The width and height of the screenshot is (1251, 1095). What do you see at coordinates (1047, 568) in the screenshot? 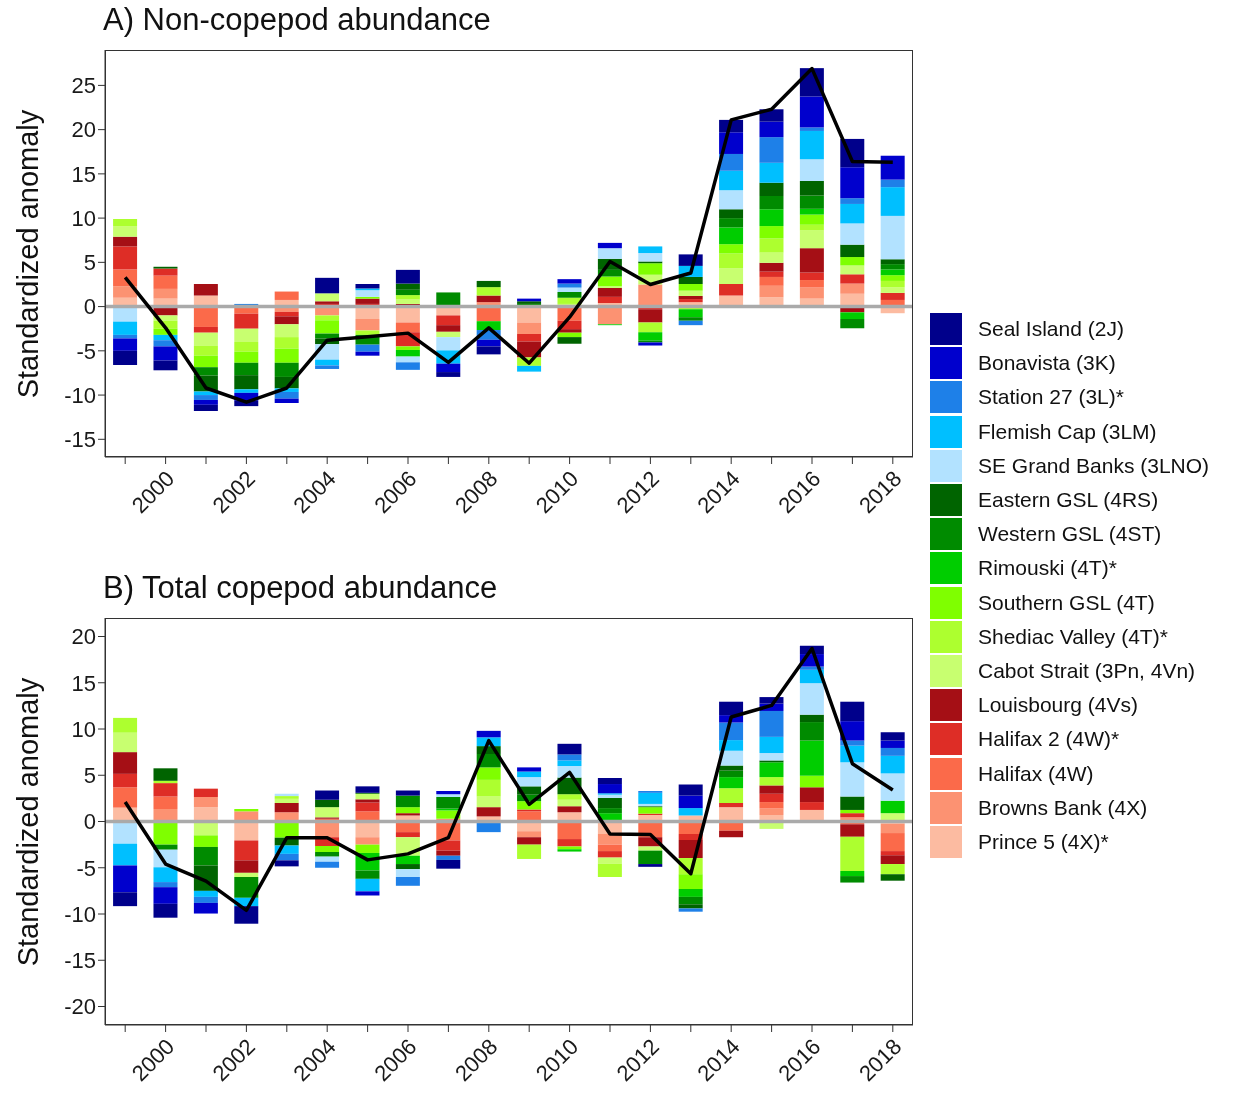
I see `legend-label: Rimouski (4T)*` at bounding box center [1047, 568].